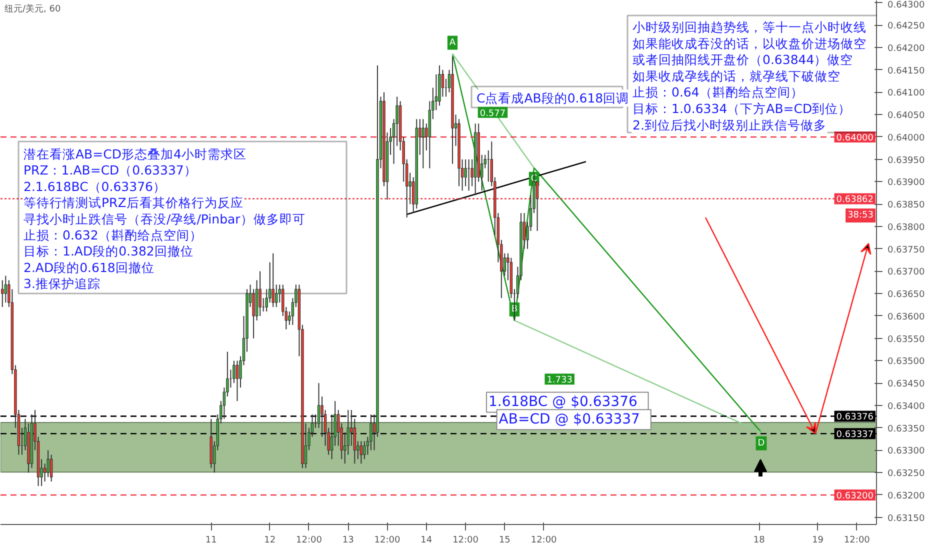  What do you see at coordinates (493, 113) in the screenshot?
I see `annotation: 0.577` at bounding box center [493, 113].